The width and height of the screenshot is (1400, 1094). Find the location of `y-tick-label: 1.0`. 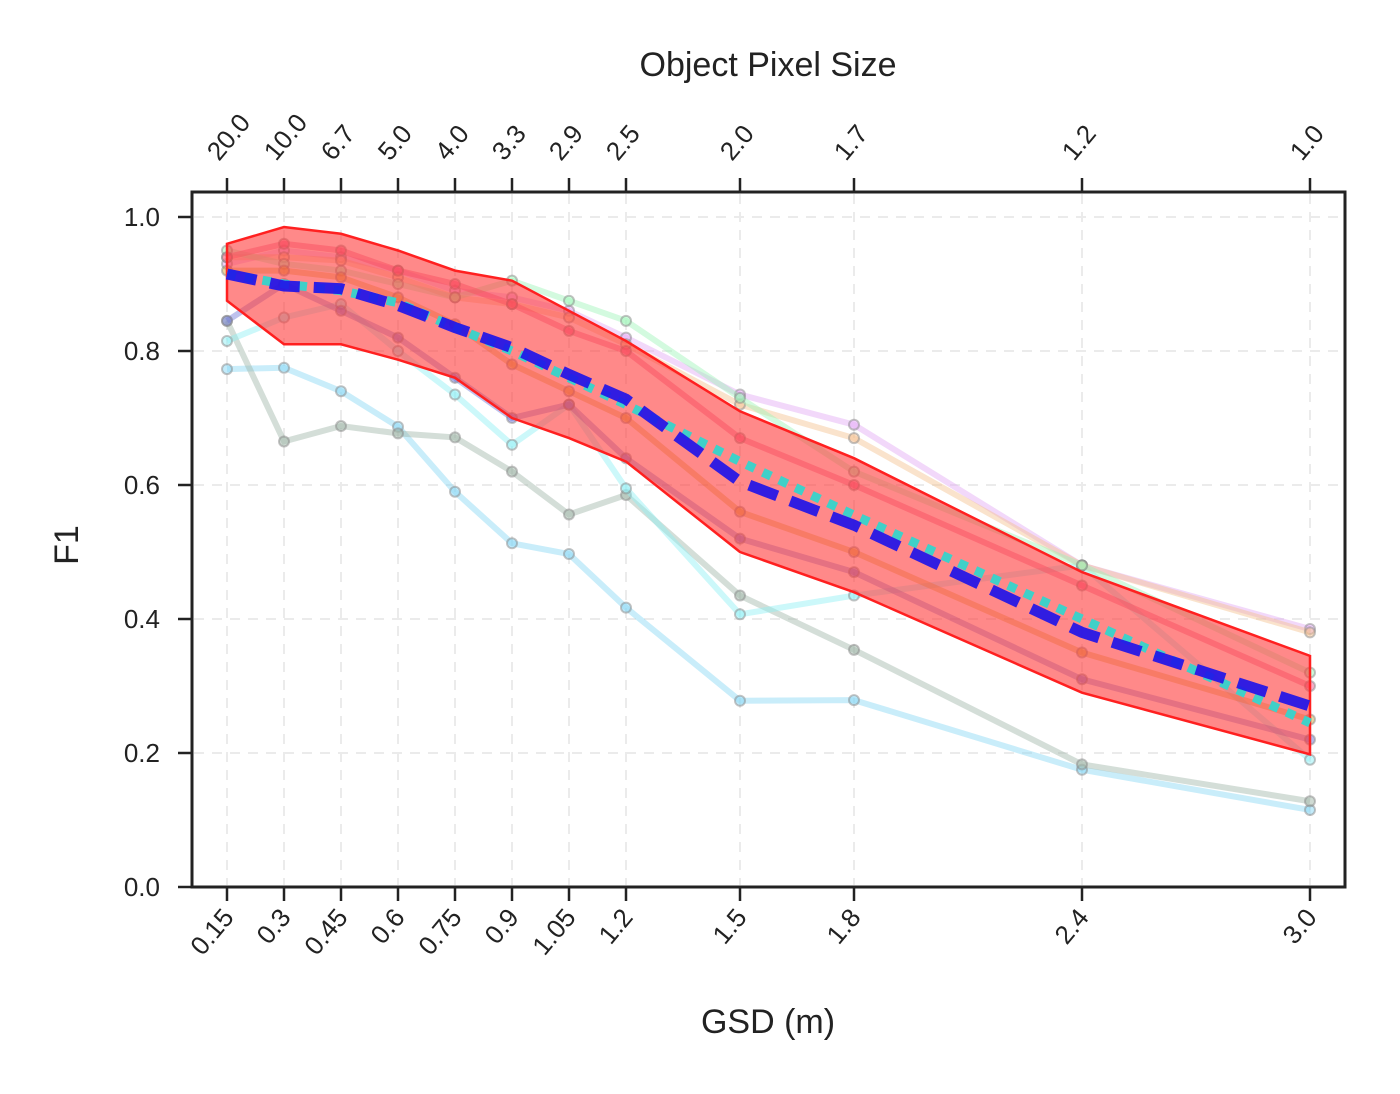

y-tick-label: 1.0 is located at coordinates (142, 217).